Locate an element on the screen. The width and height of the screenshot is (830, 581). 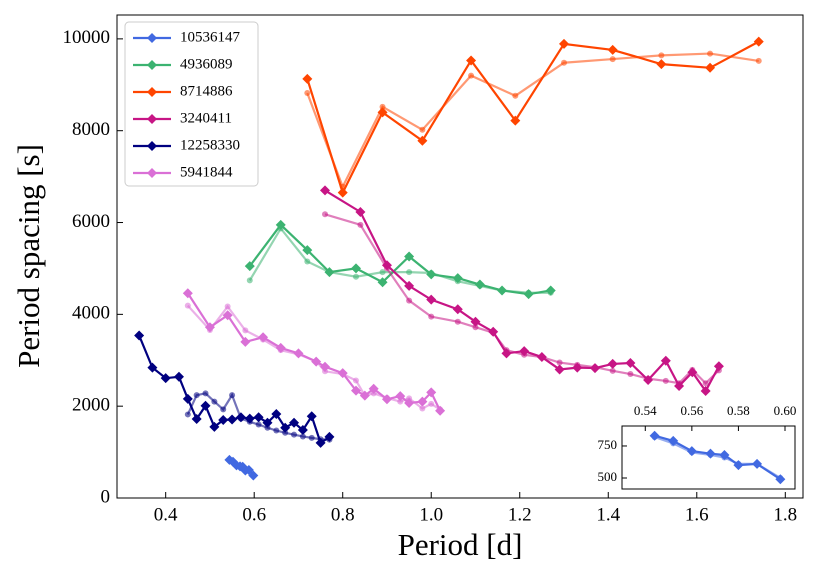
x-tick-label: 1.4 is located at coordinates (608, 514).